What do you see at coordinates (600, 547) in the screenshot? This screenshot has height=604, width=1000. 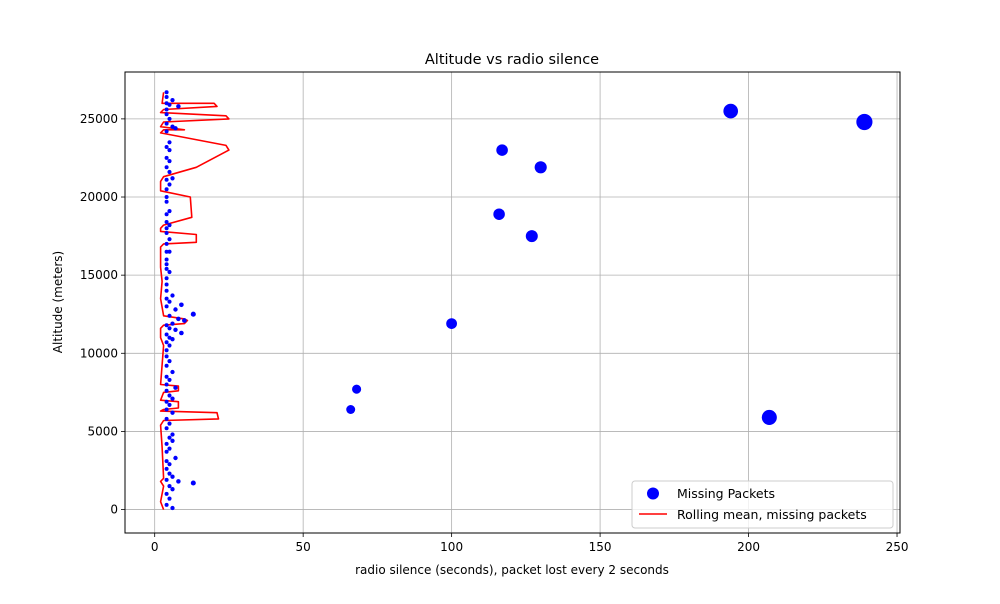 I see `x-tick-label: 150` at bounding box center [600, 547].